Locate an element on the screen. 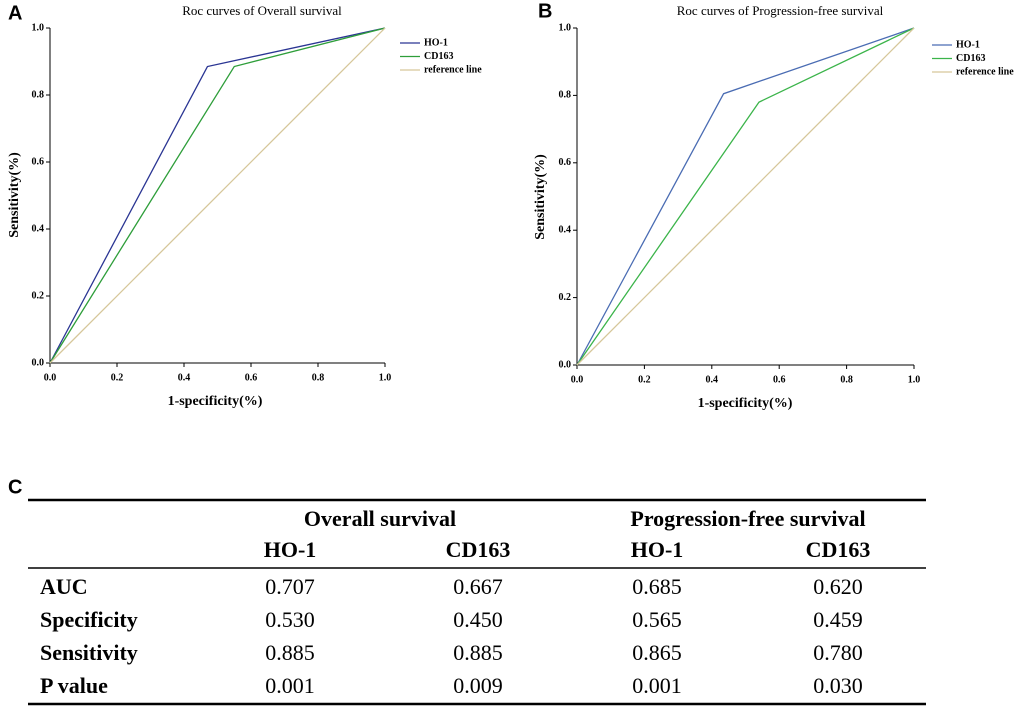  row-header: P value is located at coordinates (74, 685).